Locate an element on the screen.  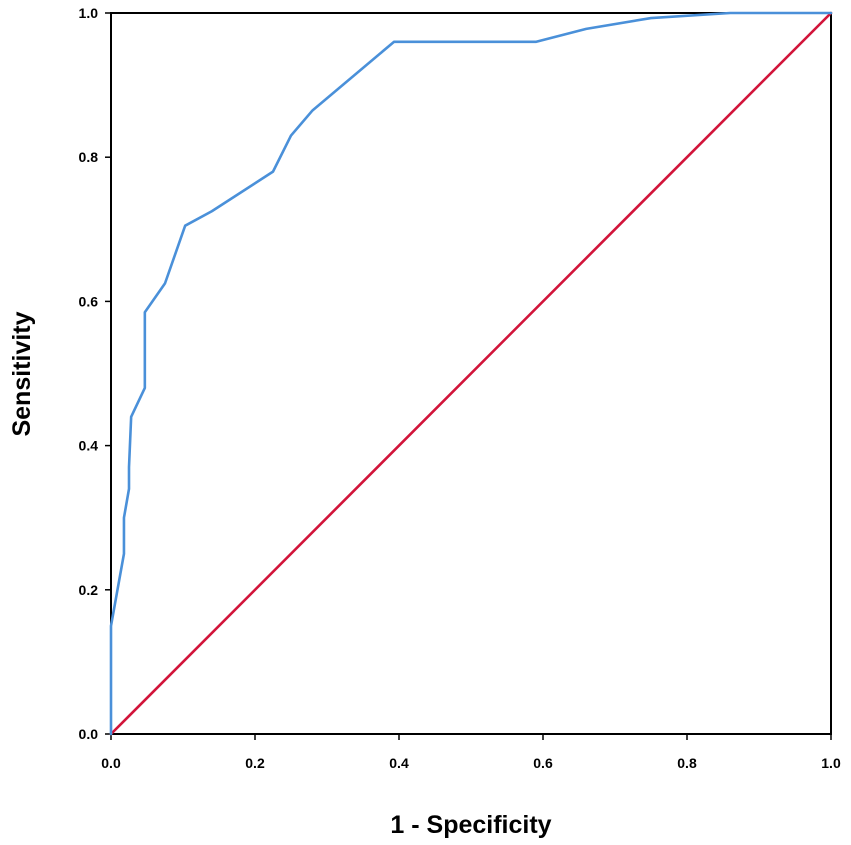
x-tick-label: 0.8 is located at coordinates (687, 763).